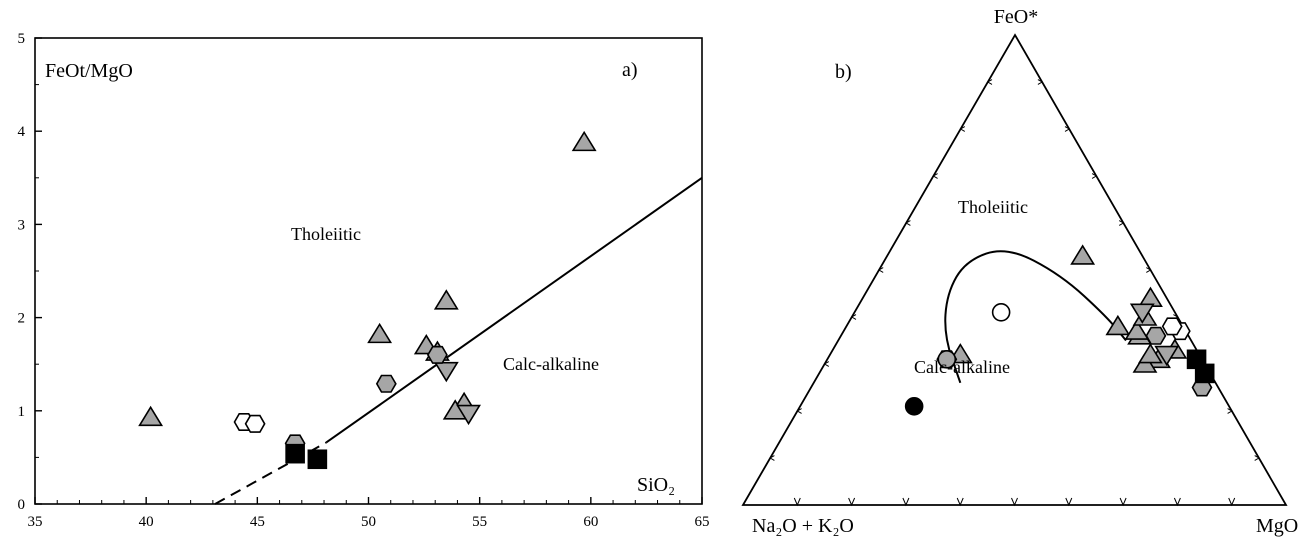 This screenshot has height=539, width=1314. What do you see at coordinates (1277, 526) in the screenshot?
I see `chart-b-apex-right: MgO` at bounding box center [1277, 526].